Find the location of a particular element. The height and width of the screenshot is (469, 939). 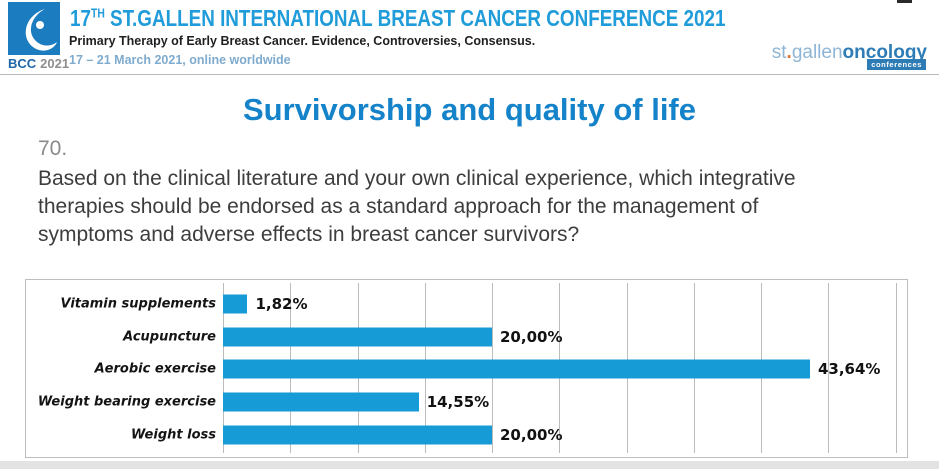

question-number: 70. is located at coordinates (53, 148).